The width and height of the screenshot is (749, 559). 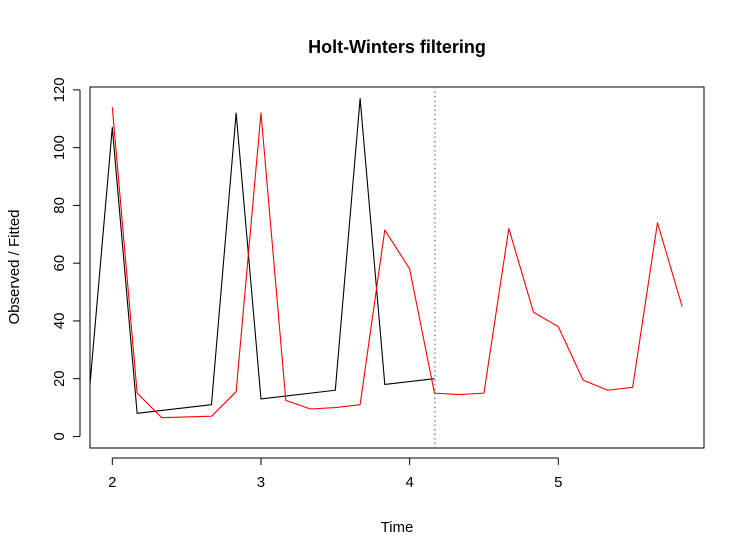 I want to click on y-axis: 0 20 40 60 80 100 120, so click(x=66, y=259).